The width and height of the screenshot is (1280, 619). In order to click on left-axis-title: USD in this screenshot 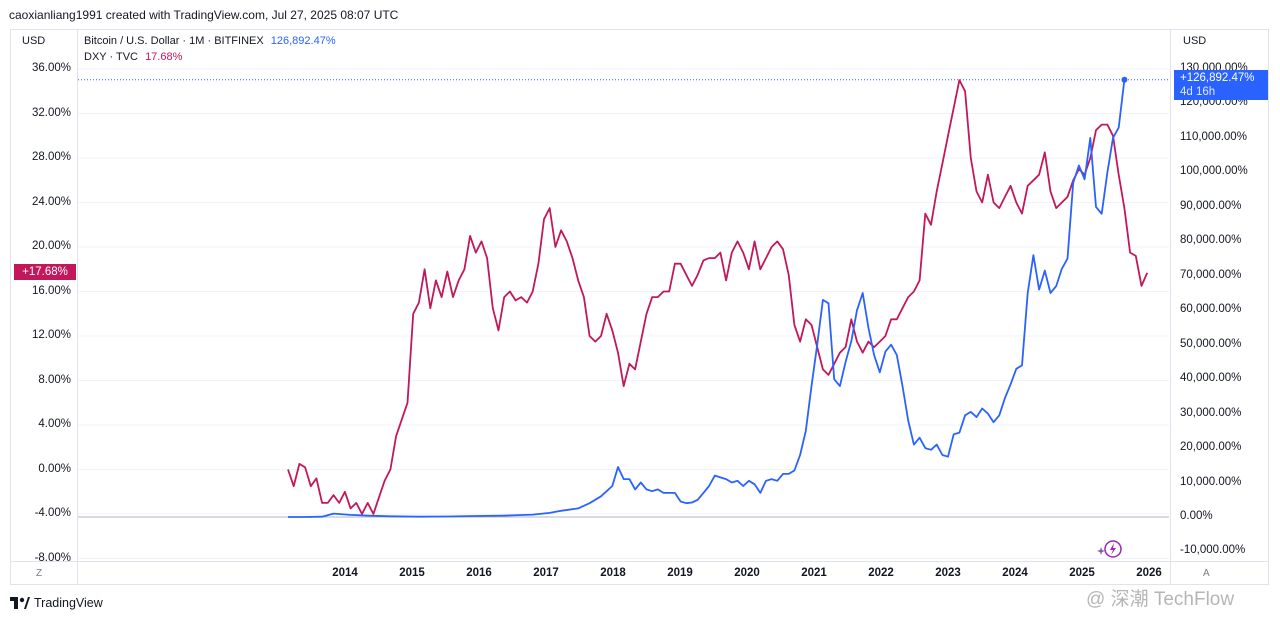, I will do `click(34, 41)`.